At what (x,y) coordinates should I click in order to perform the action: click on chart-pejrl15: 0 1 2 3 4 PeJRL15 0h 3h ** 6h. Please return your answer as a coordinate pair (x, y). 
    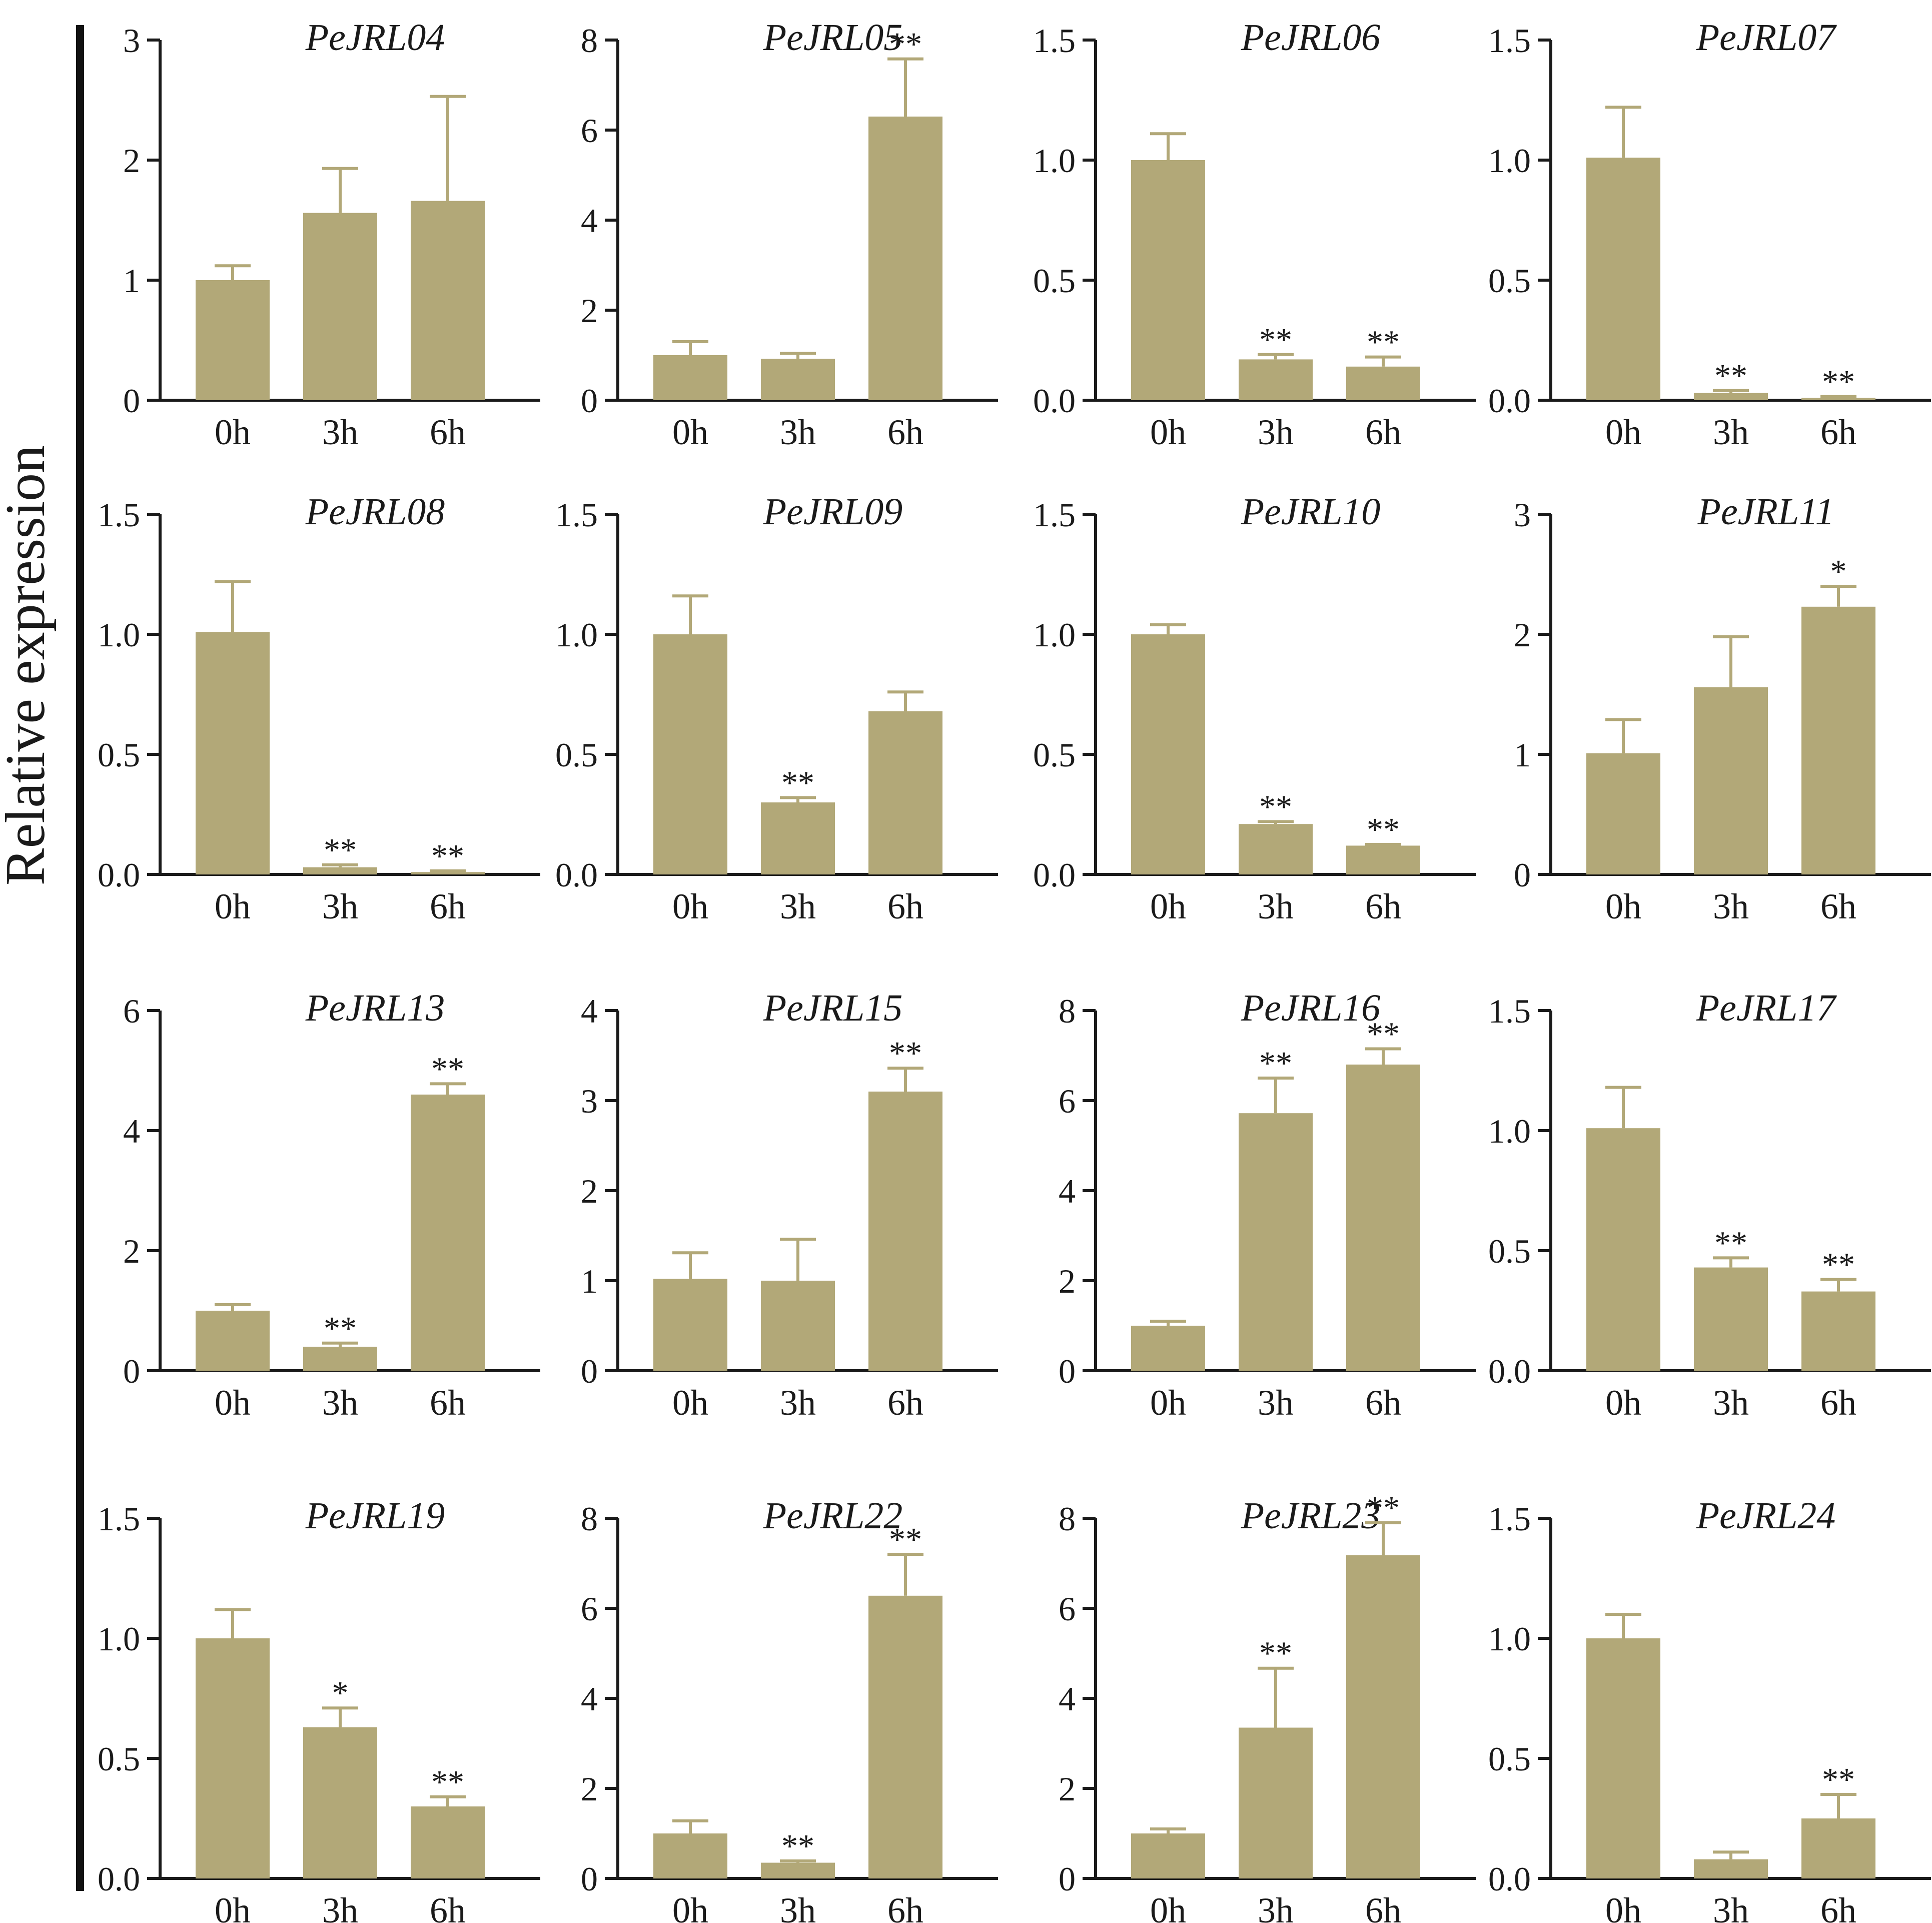
    Looking at the image, I should click on (790, 1205).